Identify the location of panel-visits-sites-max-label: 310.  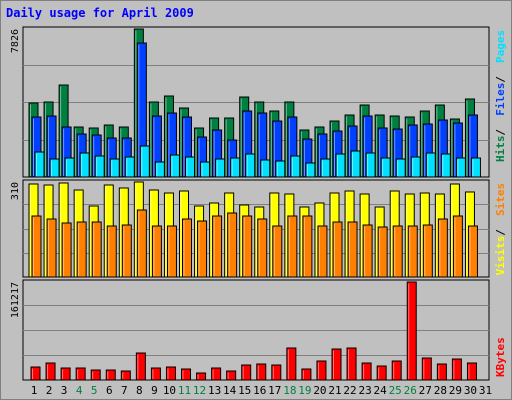
(15, 191).